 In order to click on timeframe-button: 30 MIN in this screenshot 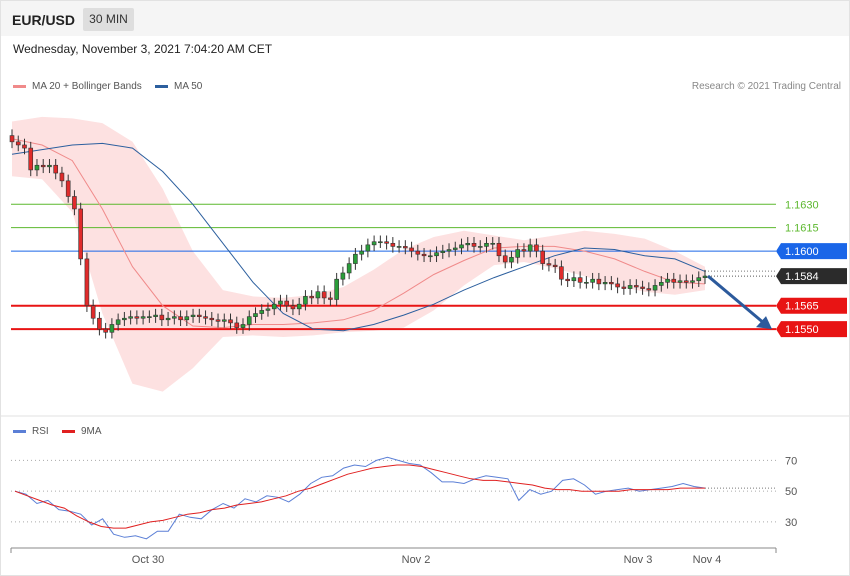, I will do `click(108, 19)`.